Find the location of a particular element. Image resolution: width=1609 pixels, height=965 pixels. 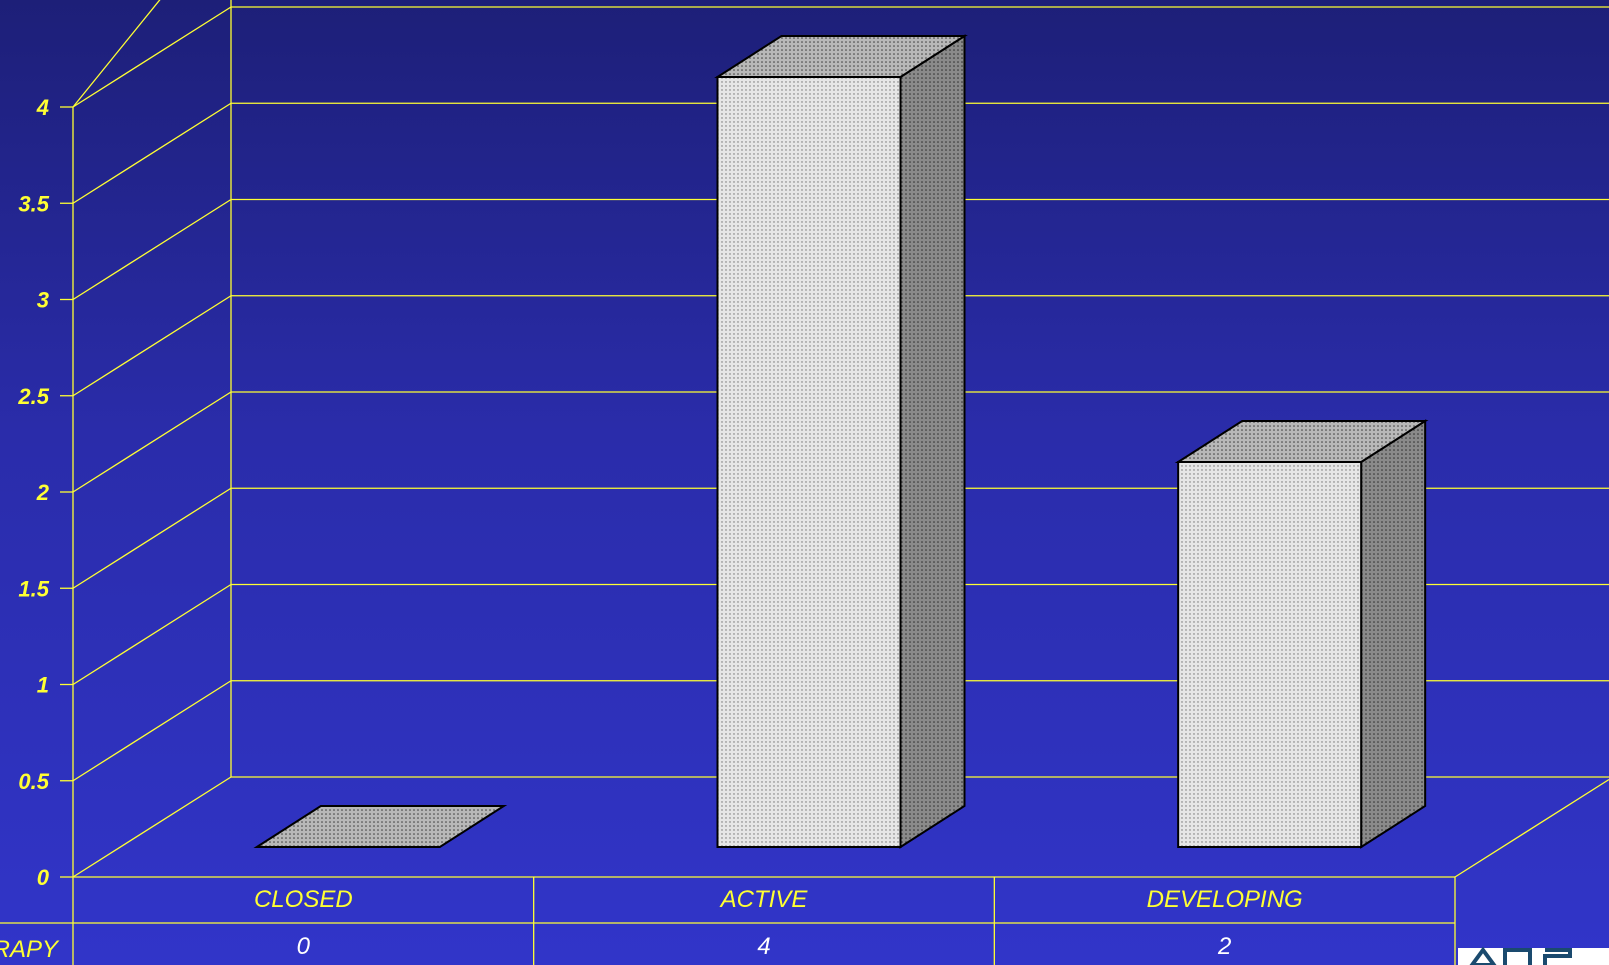

y-tick-label: 3 is located at coordinates (43, 300).